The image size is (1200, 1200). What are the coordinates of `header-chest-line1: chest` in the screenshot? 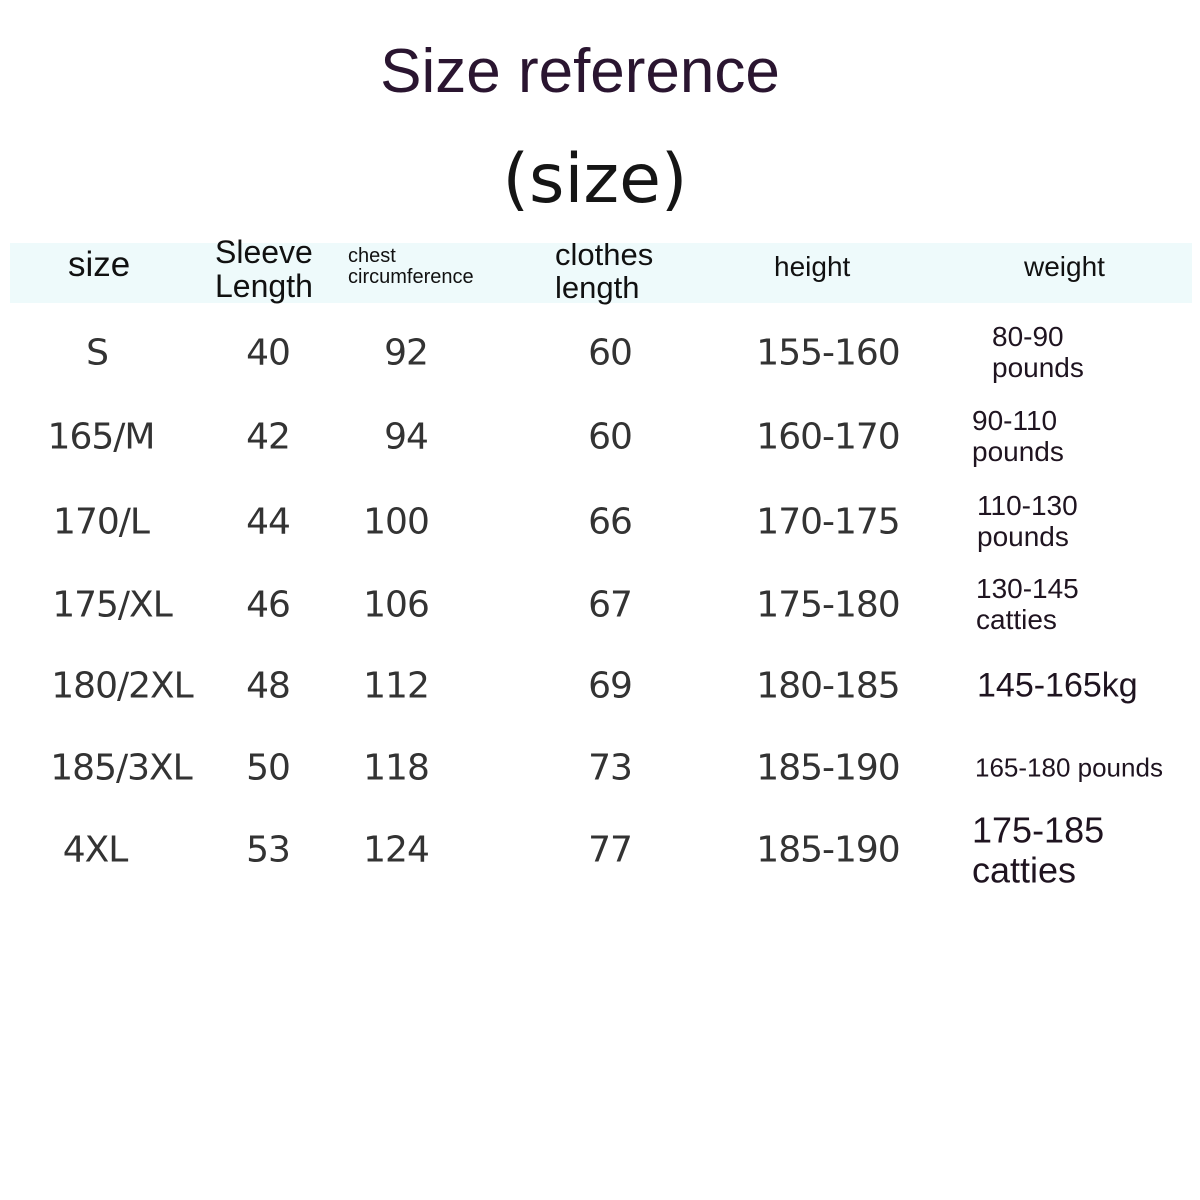 It's located at (372, 256).